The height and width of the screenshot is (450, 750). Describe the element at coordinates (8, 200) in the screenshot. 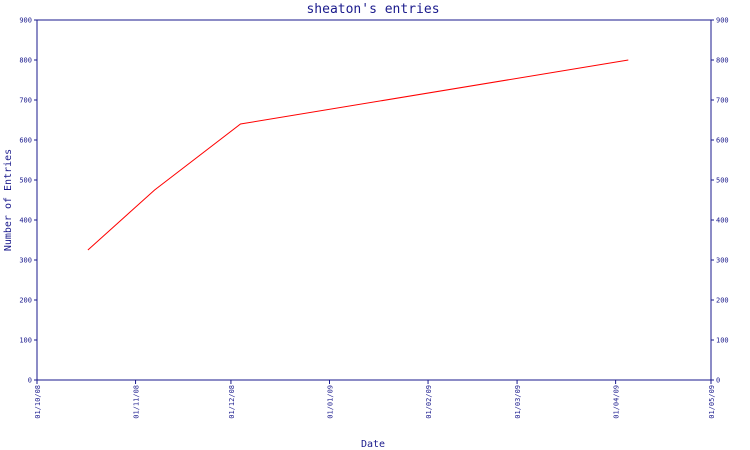

I see `y-axis-label: Number of Entries` at that location.